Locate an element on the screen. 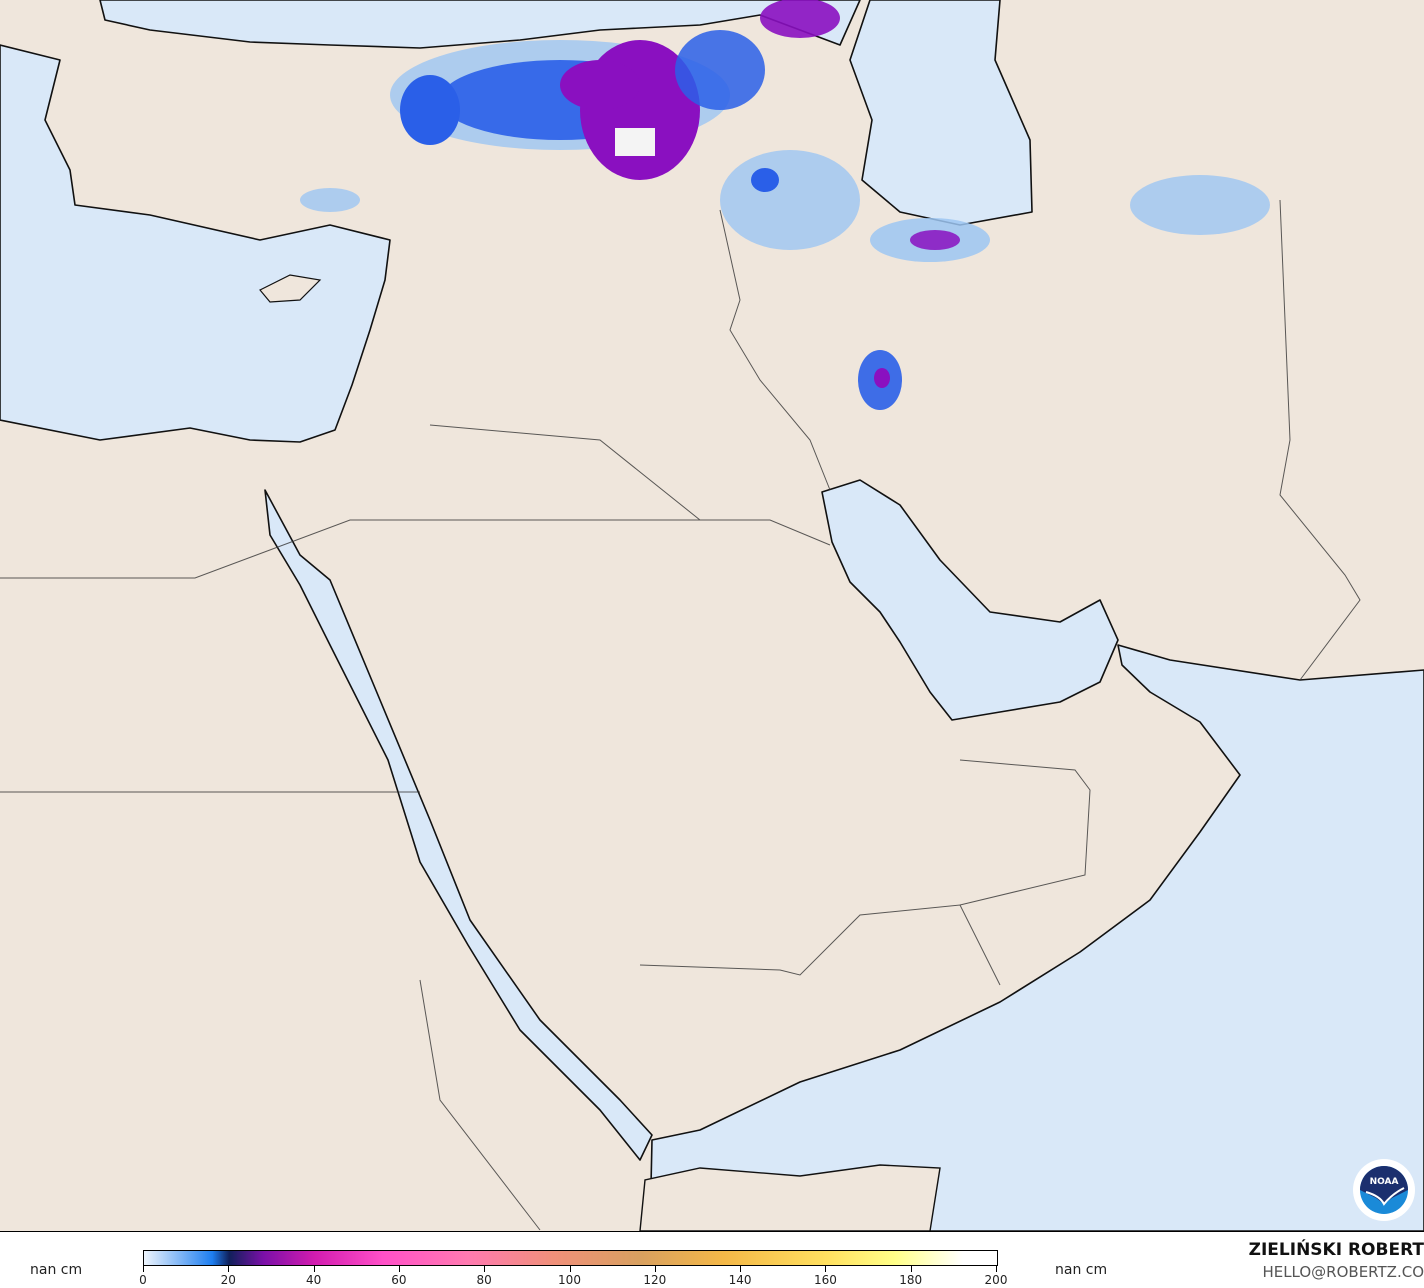  persian-gulf is located at coordinates (970, 600).